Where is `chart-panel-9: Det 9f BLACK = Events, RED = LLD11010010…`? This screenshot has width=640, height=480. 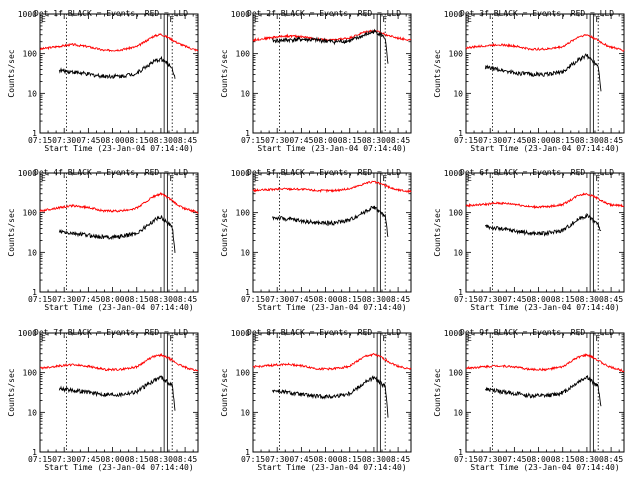
chart-panel-9: Det 9f BLACK = Events, RED = LLD11010010… is located at coordinates (529, 400).